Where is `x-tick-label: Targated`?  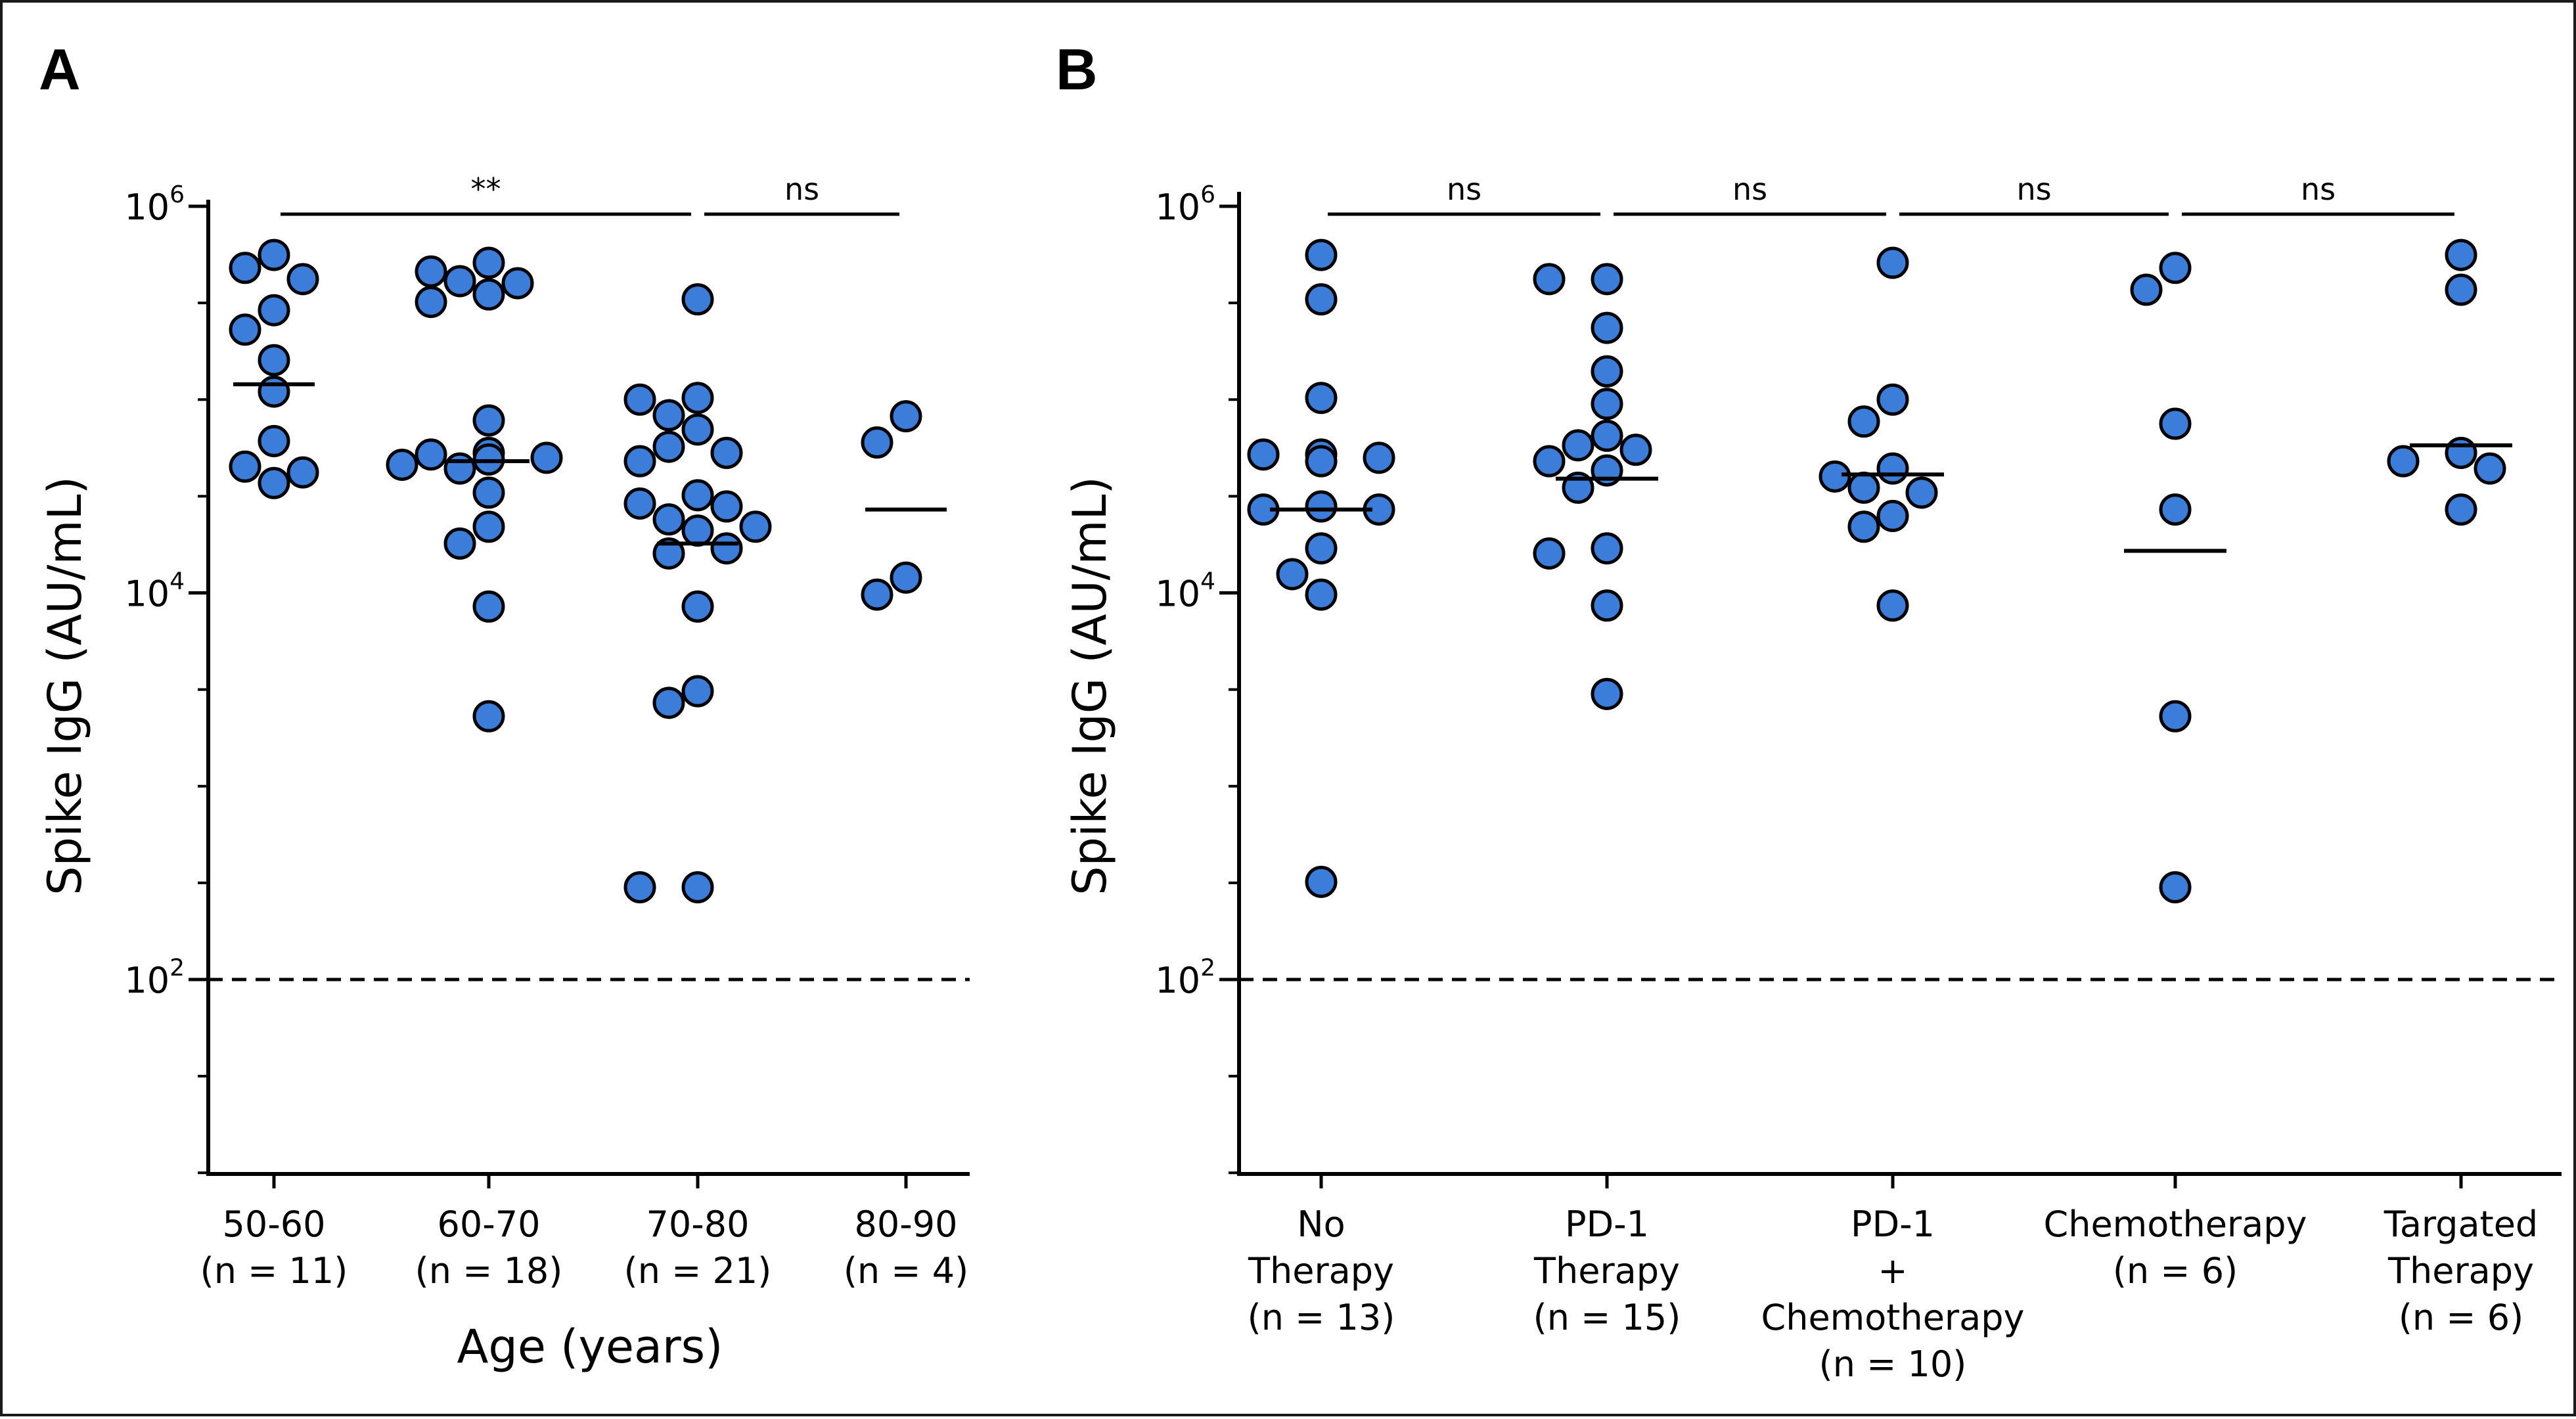
x-tick-label: Targated is located at coordinates (2461, 1224).